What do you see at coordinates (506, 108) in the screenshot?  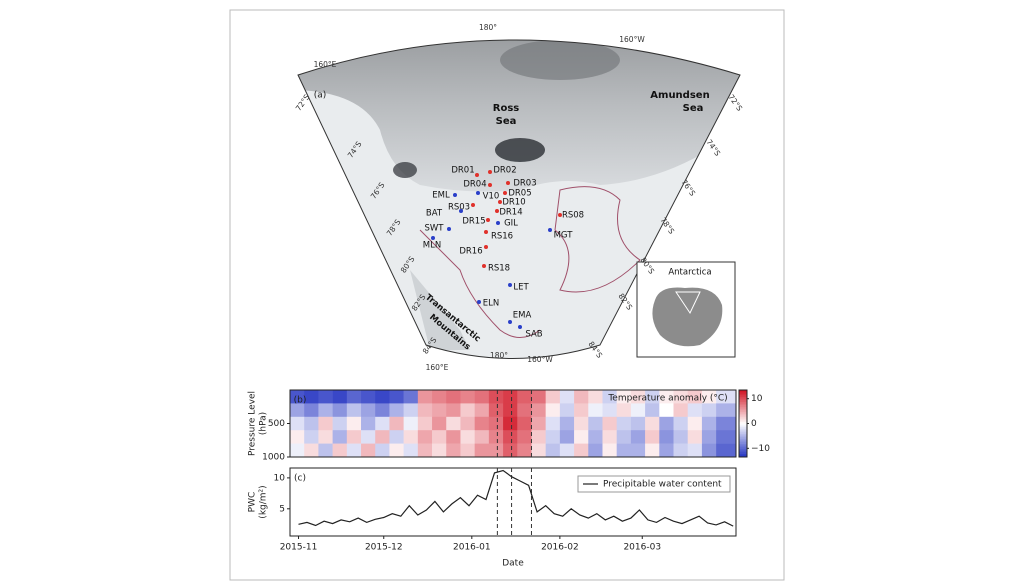 I see `sea-label: Ross` at bounding box center [506, 108].